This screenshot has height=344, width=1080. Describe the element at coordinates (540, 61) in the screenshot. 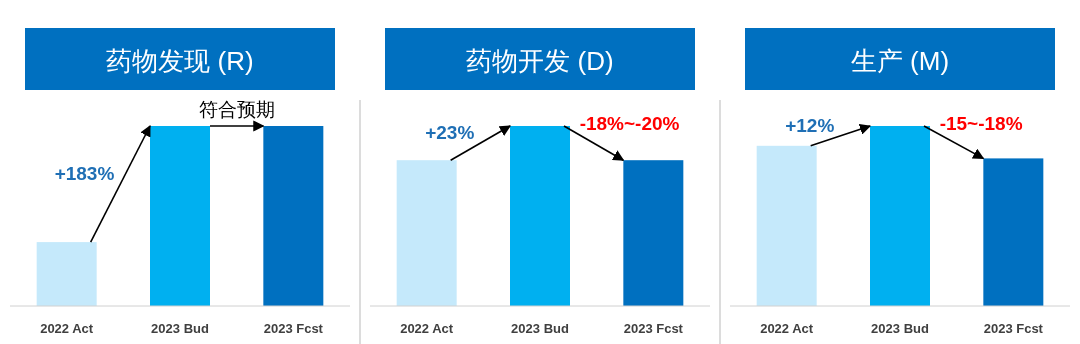

I see `chart-title: 药物开发 (D)` at that location.